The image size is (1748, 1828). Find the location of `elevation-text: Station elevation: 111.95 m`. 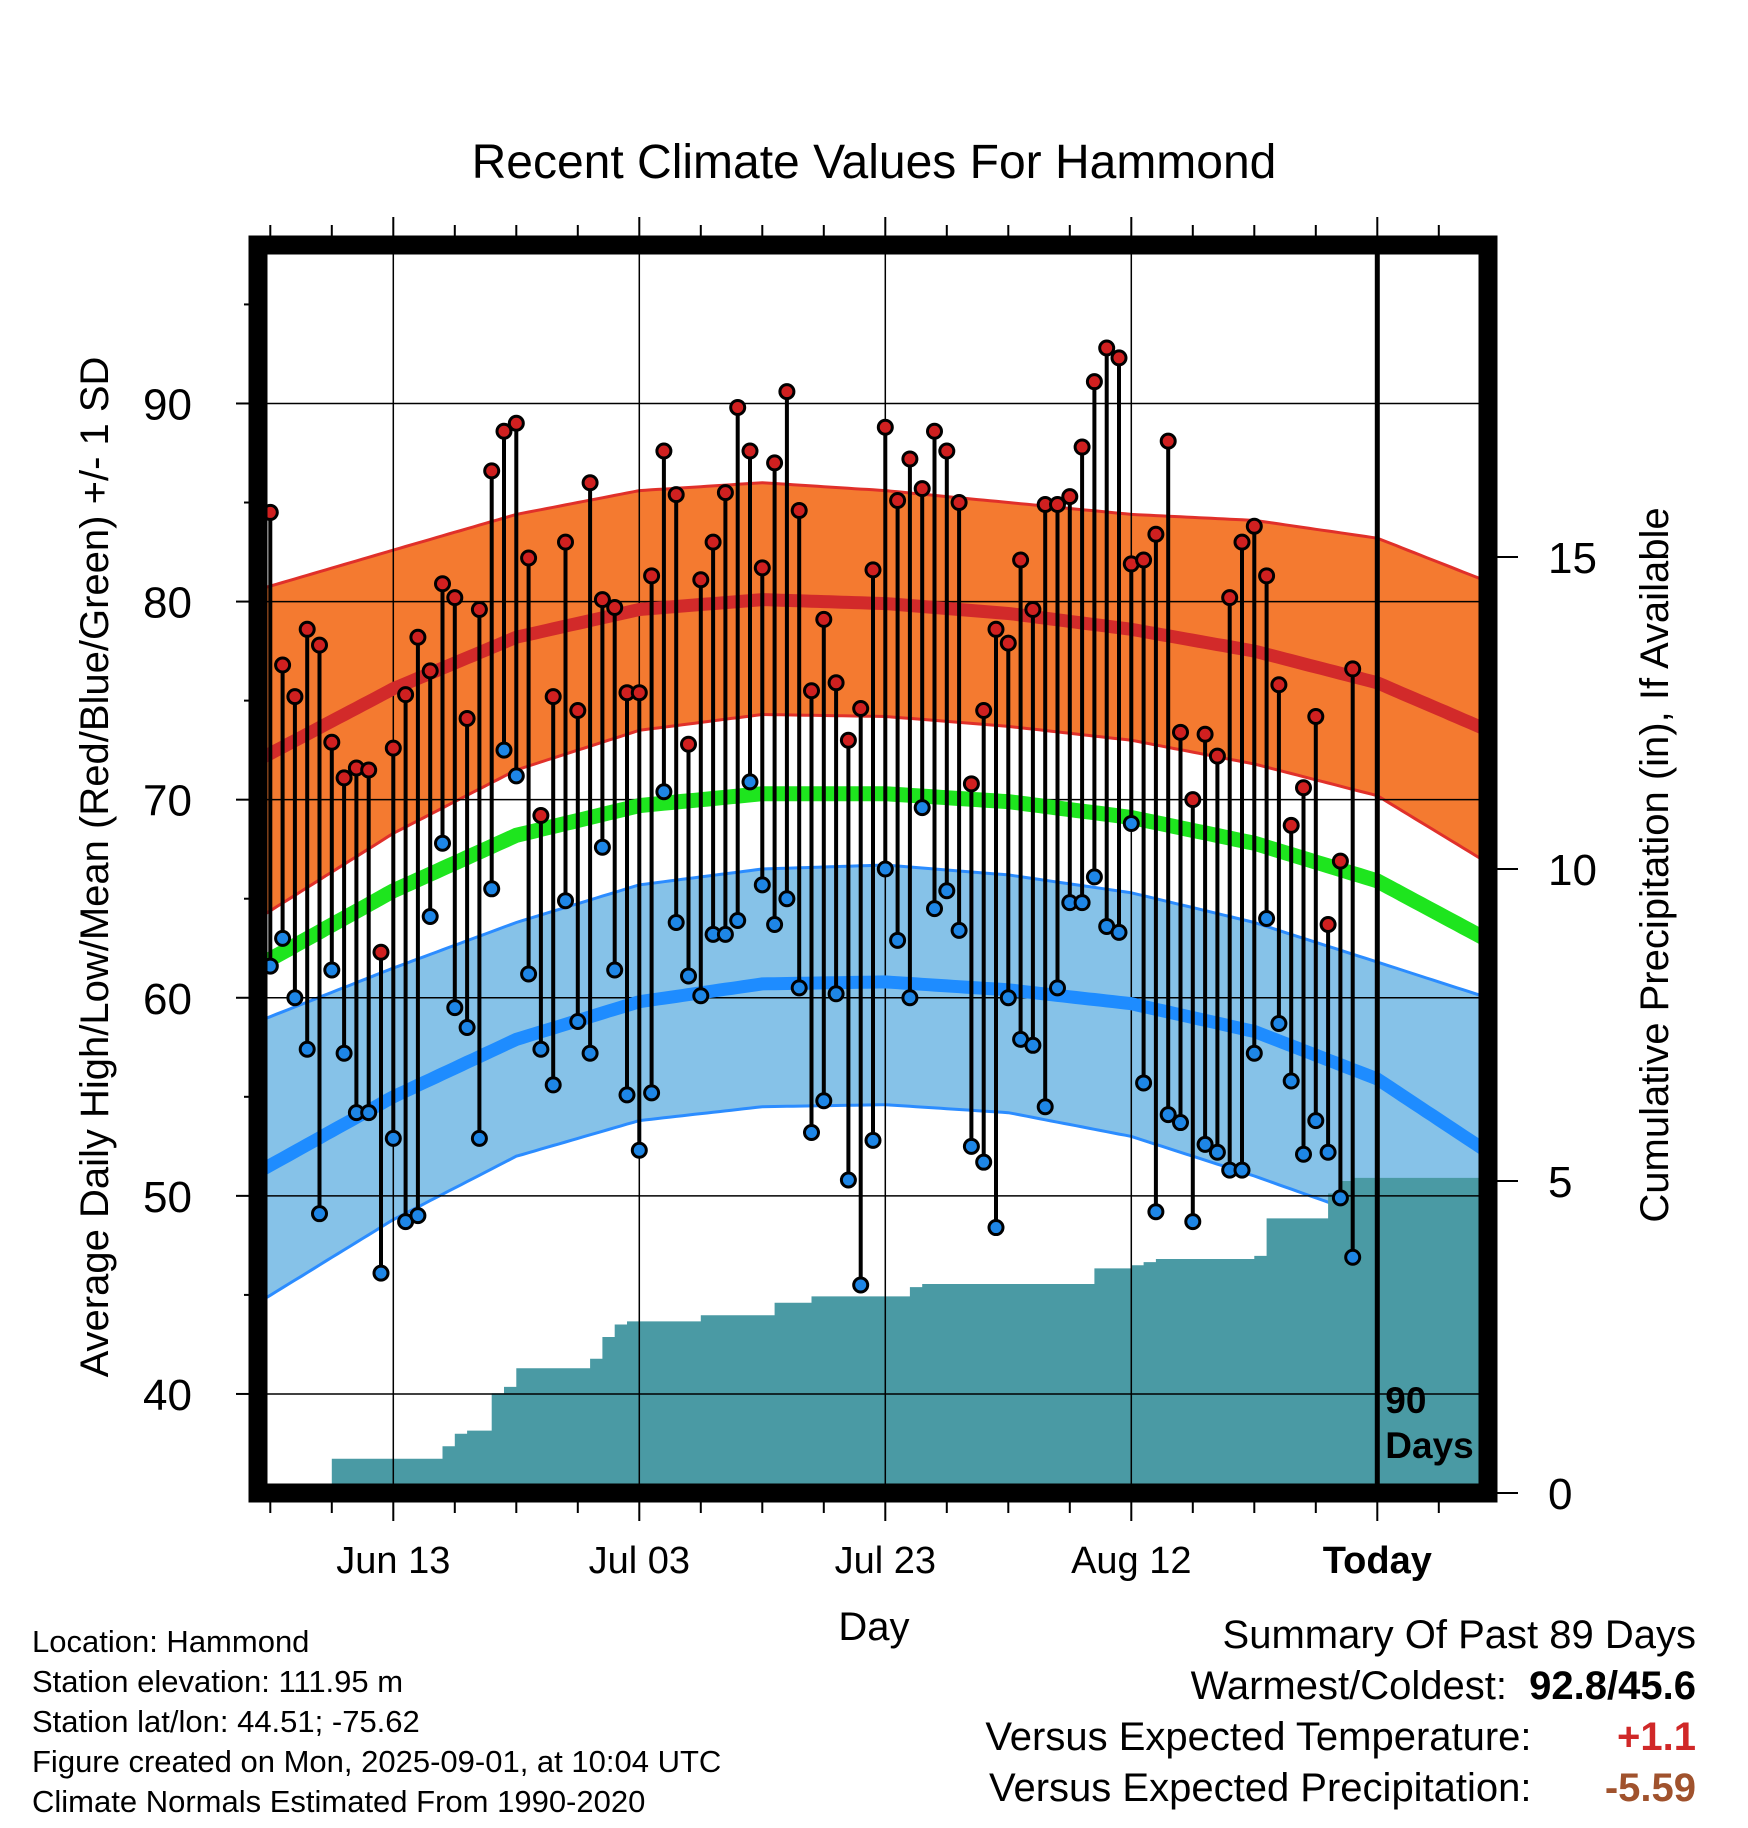

elevation-text: Station elevation: 111.95 m is located at coordinates (218, 1681).